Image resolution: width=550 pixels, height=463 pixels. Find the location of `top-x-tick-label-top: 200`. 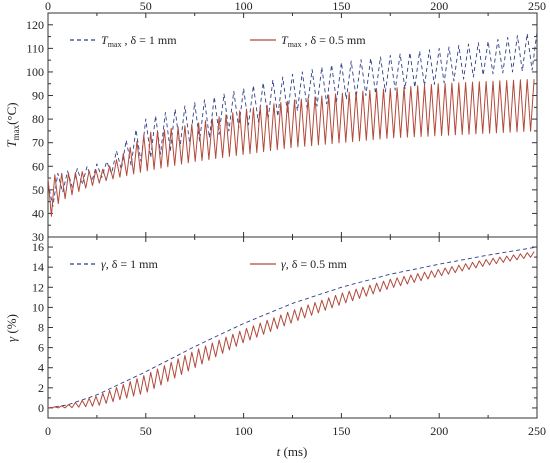

top-x-tick-label-top: 200 is located at coordinates (439, 6).